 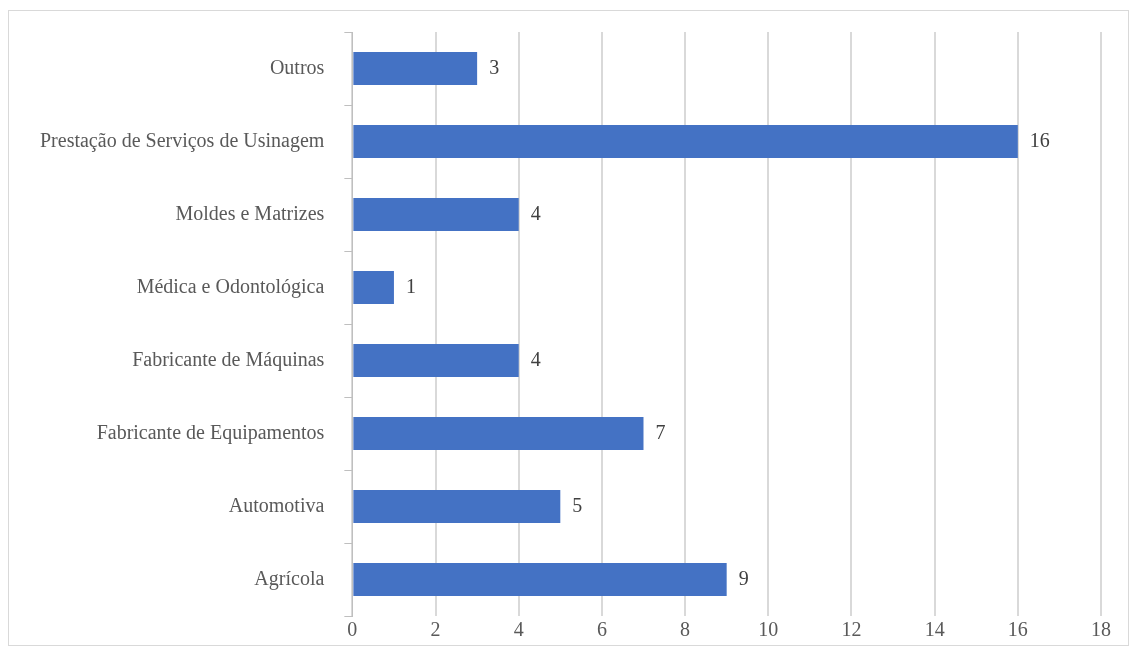 What do you see at coordinates (851, 629) in the screenshot?
I see `x-tick-label: 12` at bounding box center [851, 629].